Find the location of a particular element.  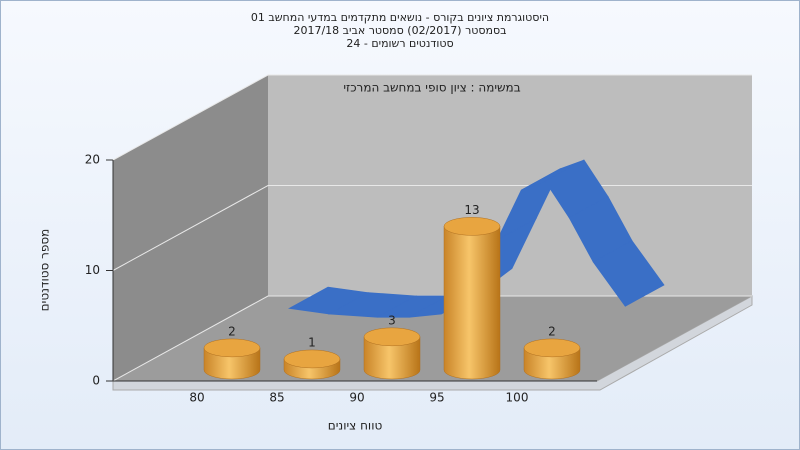

y-tick-label: 20 is located at coordinates (92, 160).